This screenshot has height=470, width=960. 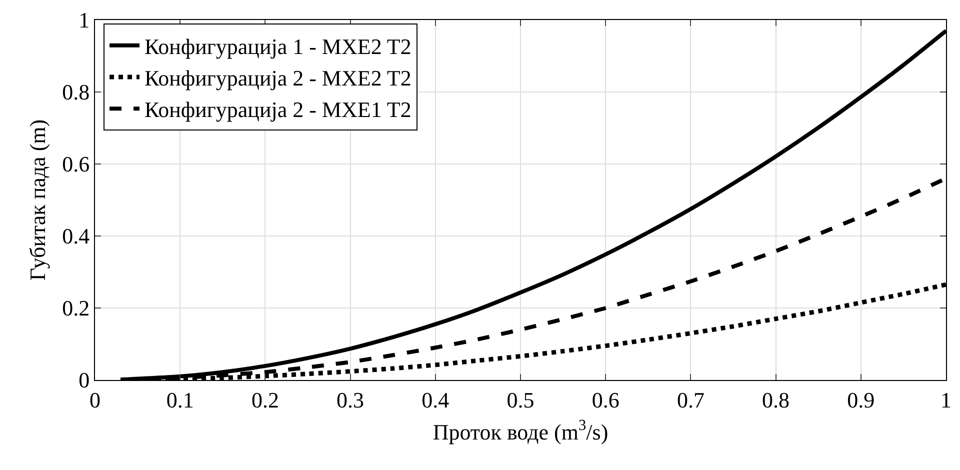 I want to click on x-tick-label: 0.1, so click(x=180, y=399).